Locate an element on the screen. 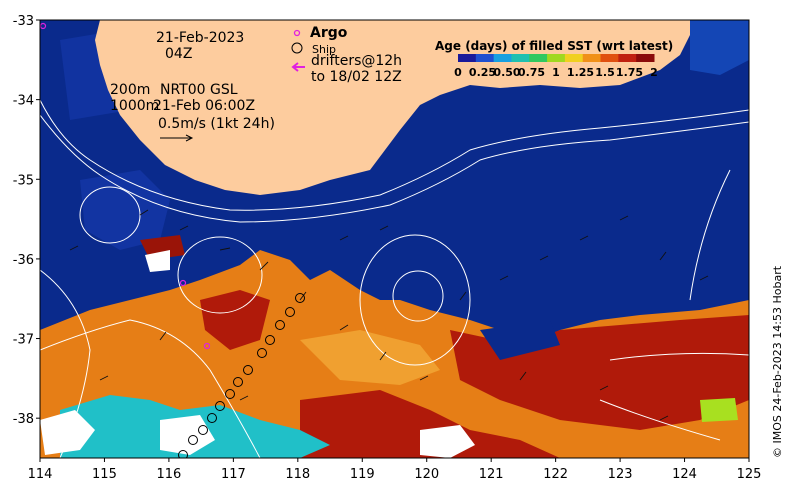  y-tick-label: -36 is located at coordinates (23, 260).